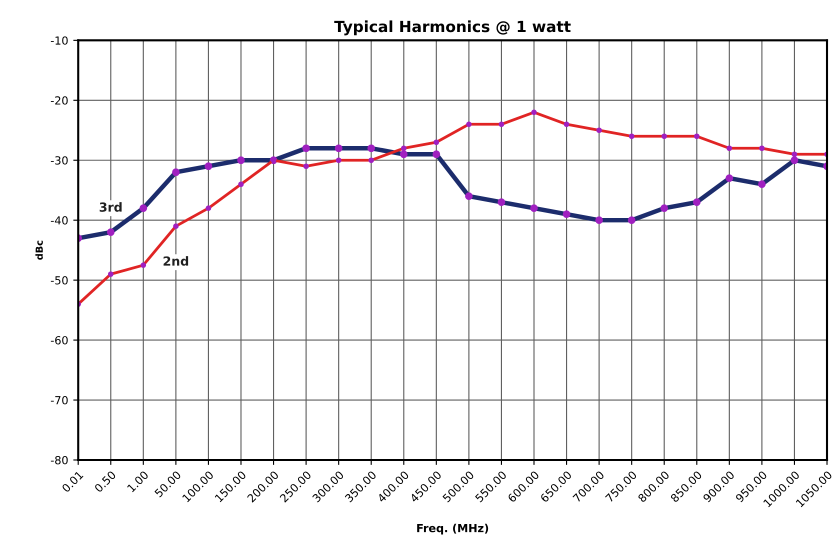 The height and width of the screenshot is (538, 832). Describe the element at coordinates (39, 250) in the screenshot. I see `y-axis-title: dBc` at that location.